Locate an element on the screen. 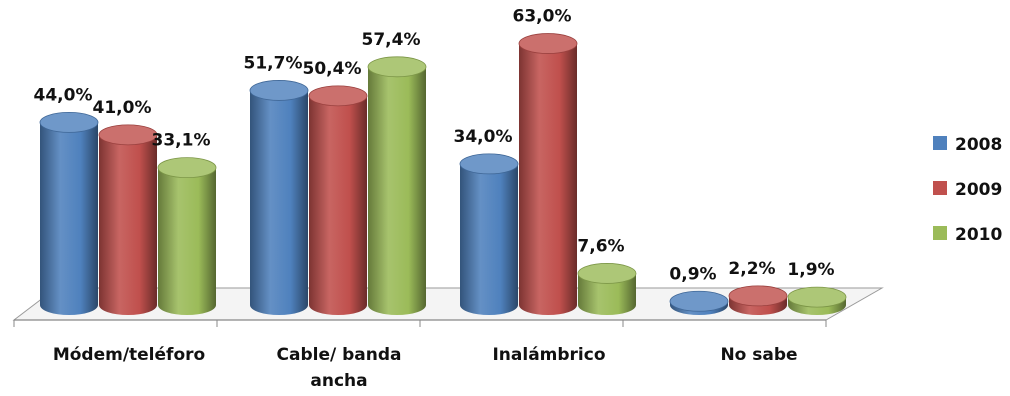 The image size is (1010, 396). data-label-cable-banda-ancha-2008: 51,7% is located at coordinates (273, 63).